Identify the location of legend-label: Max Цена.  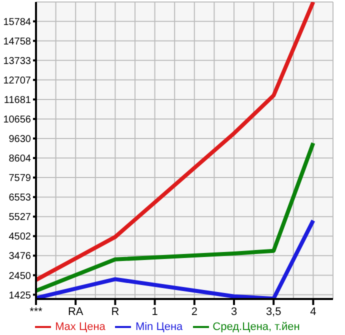
(80, 326).